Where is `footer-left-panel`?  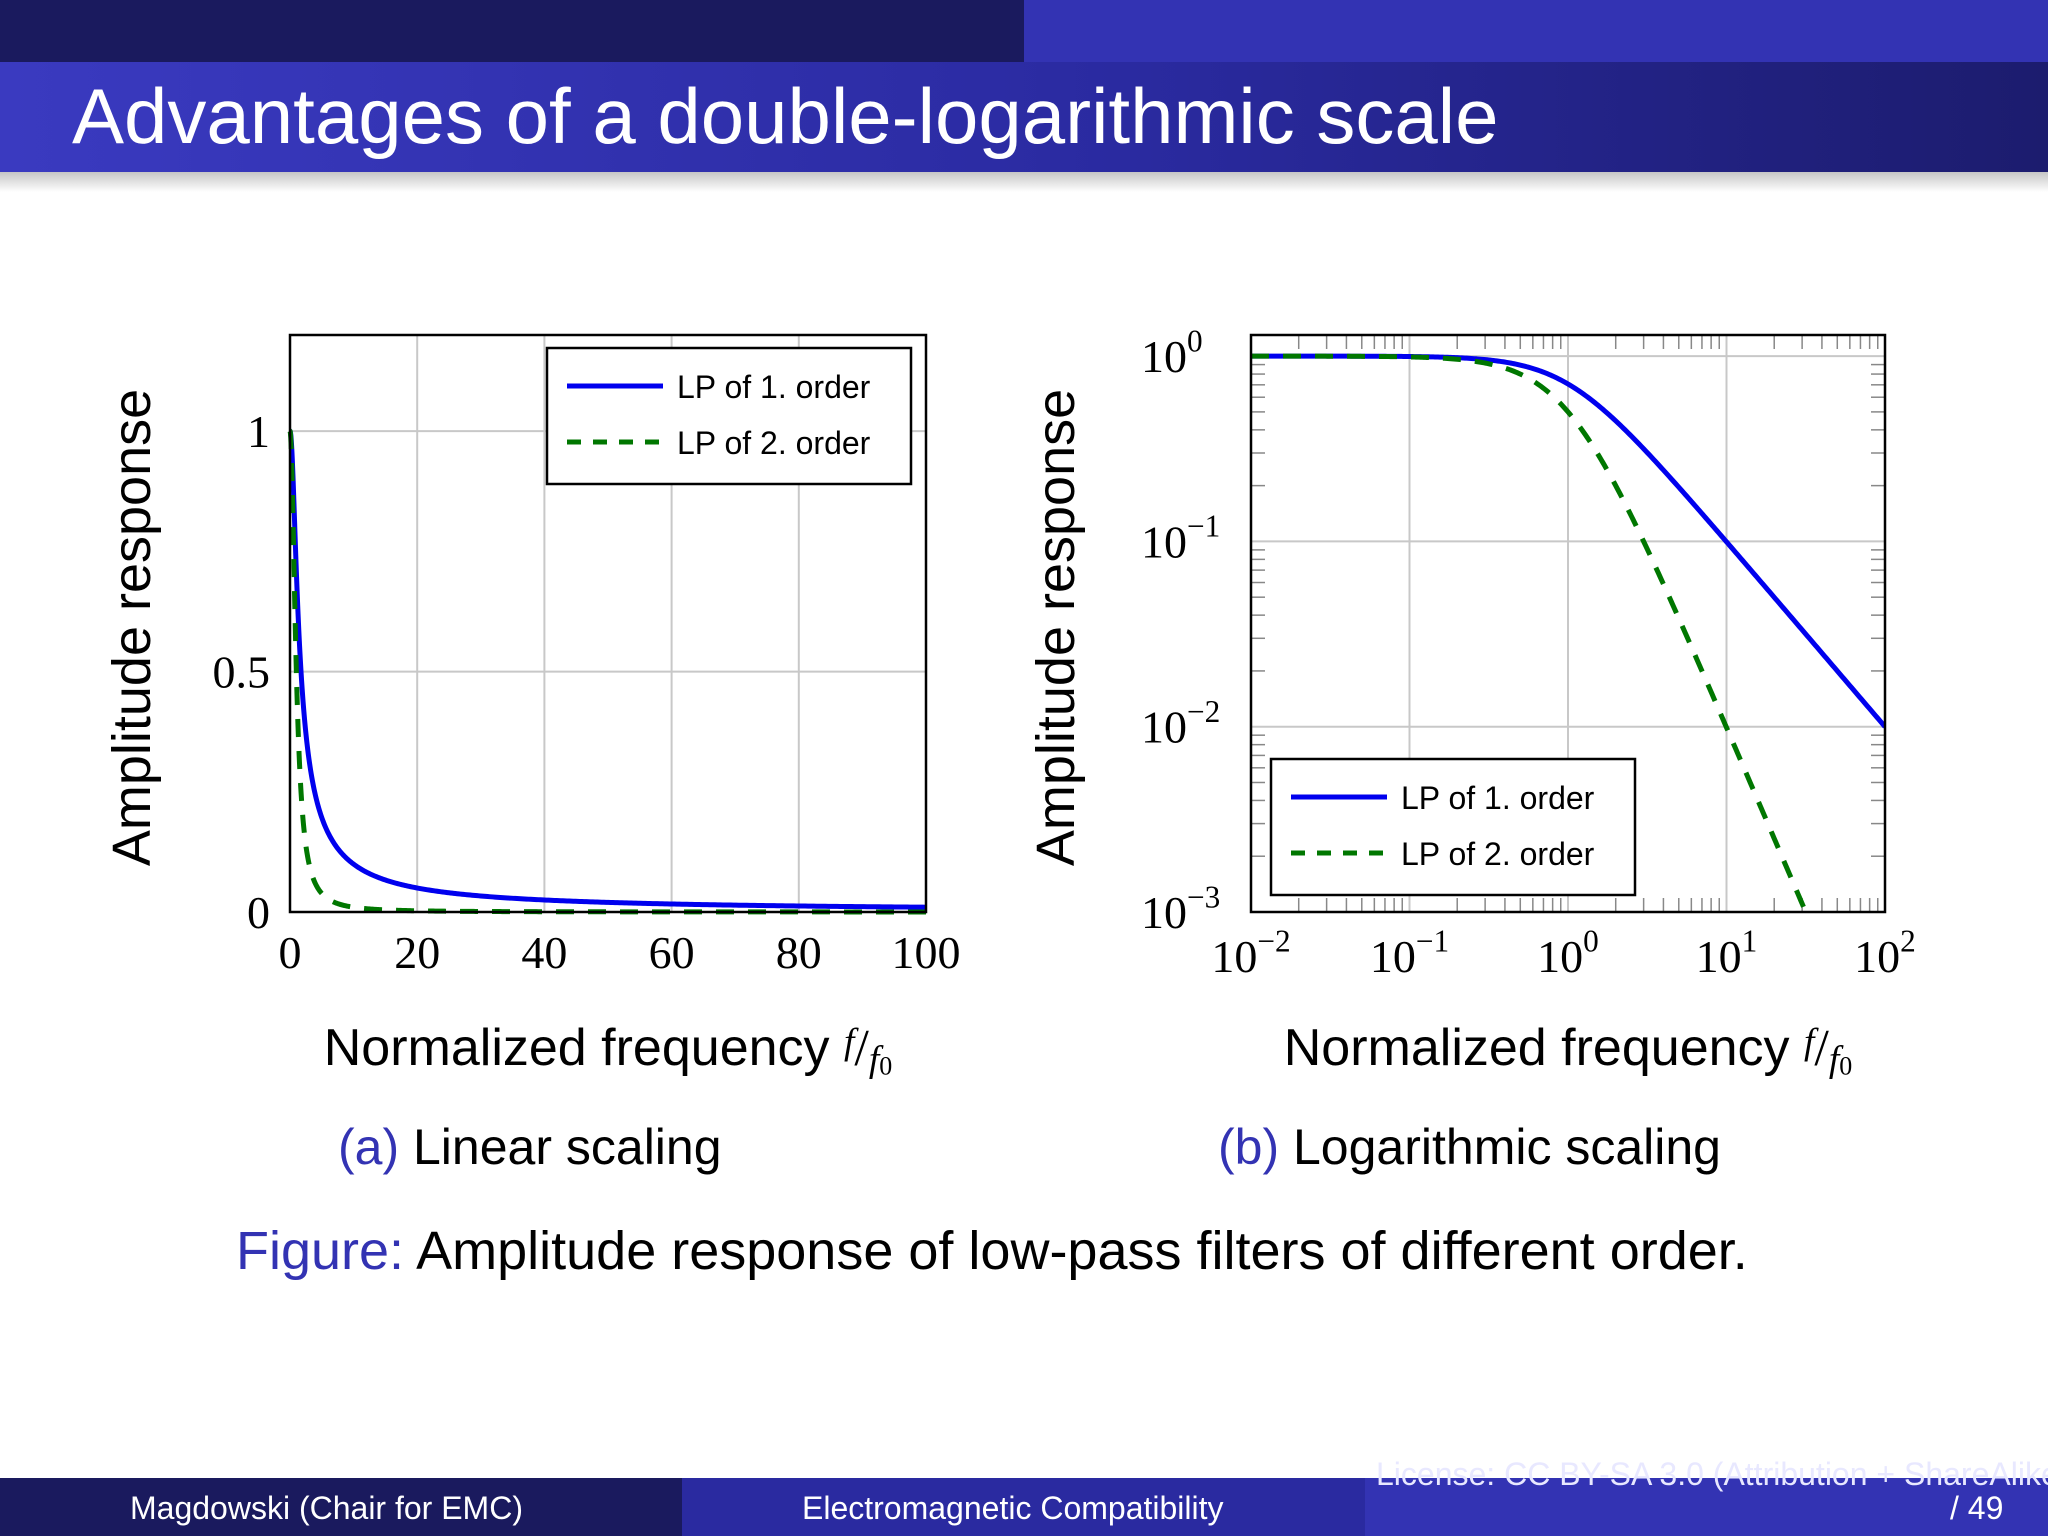 footer-left-panel is located at coordinates (341, 1507).